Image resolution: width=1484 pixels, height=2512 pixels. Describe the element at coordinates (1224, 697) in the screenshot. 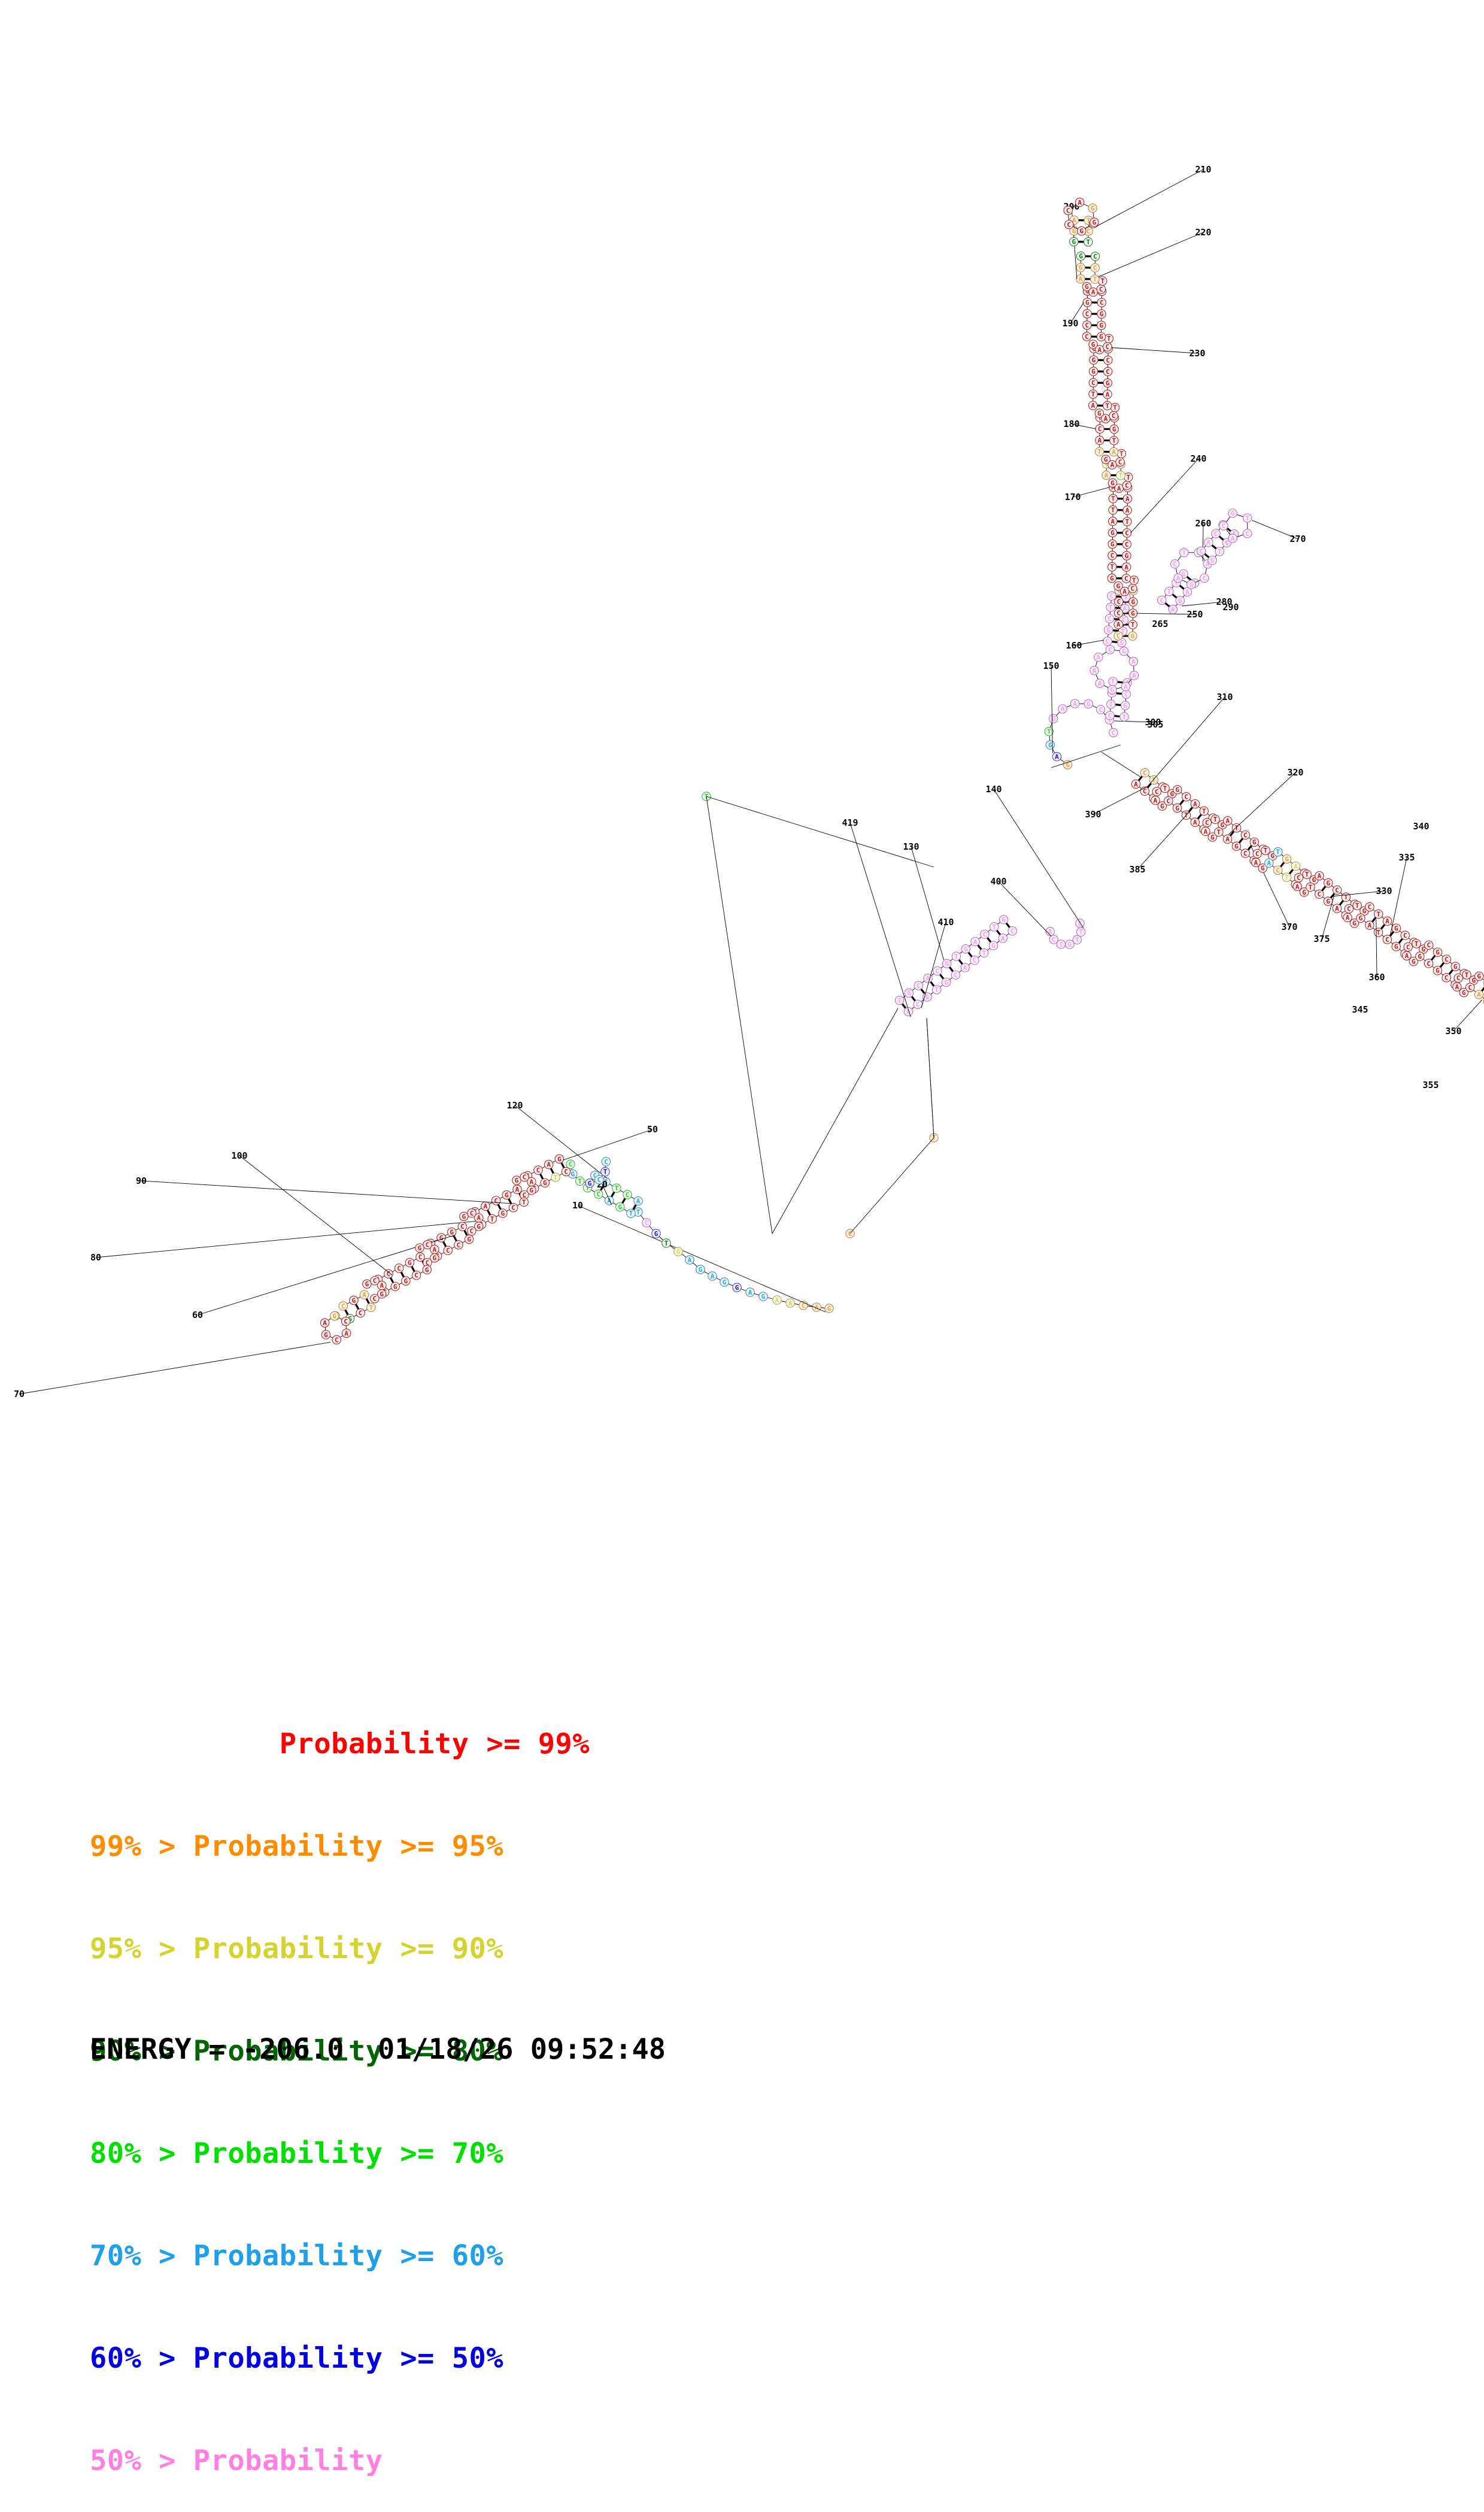

I see `position-label-310: 310` at that location.